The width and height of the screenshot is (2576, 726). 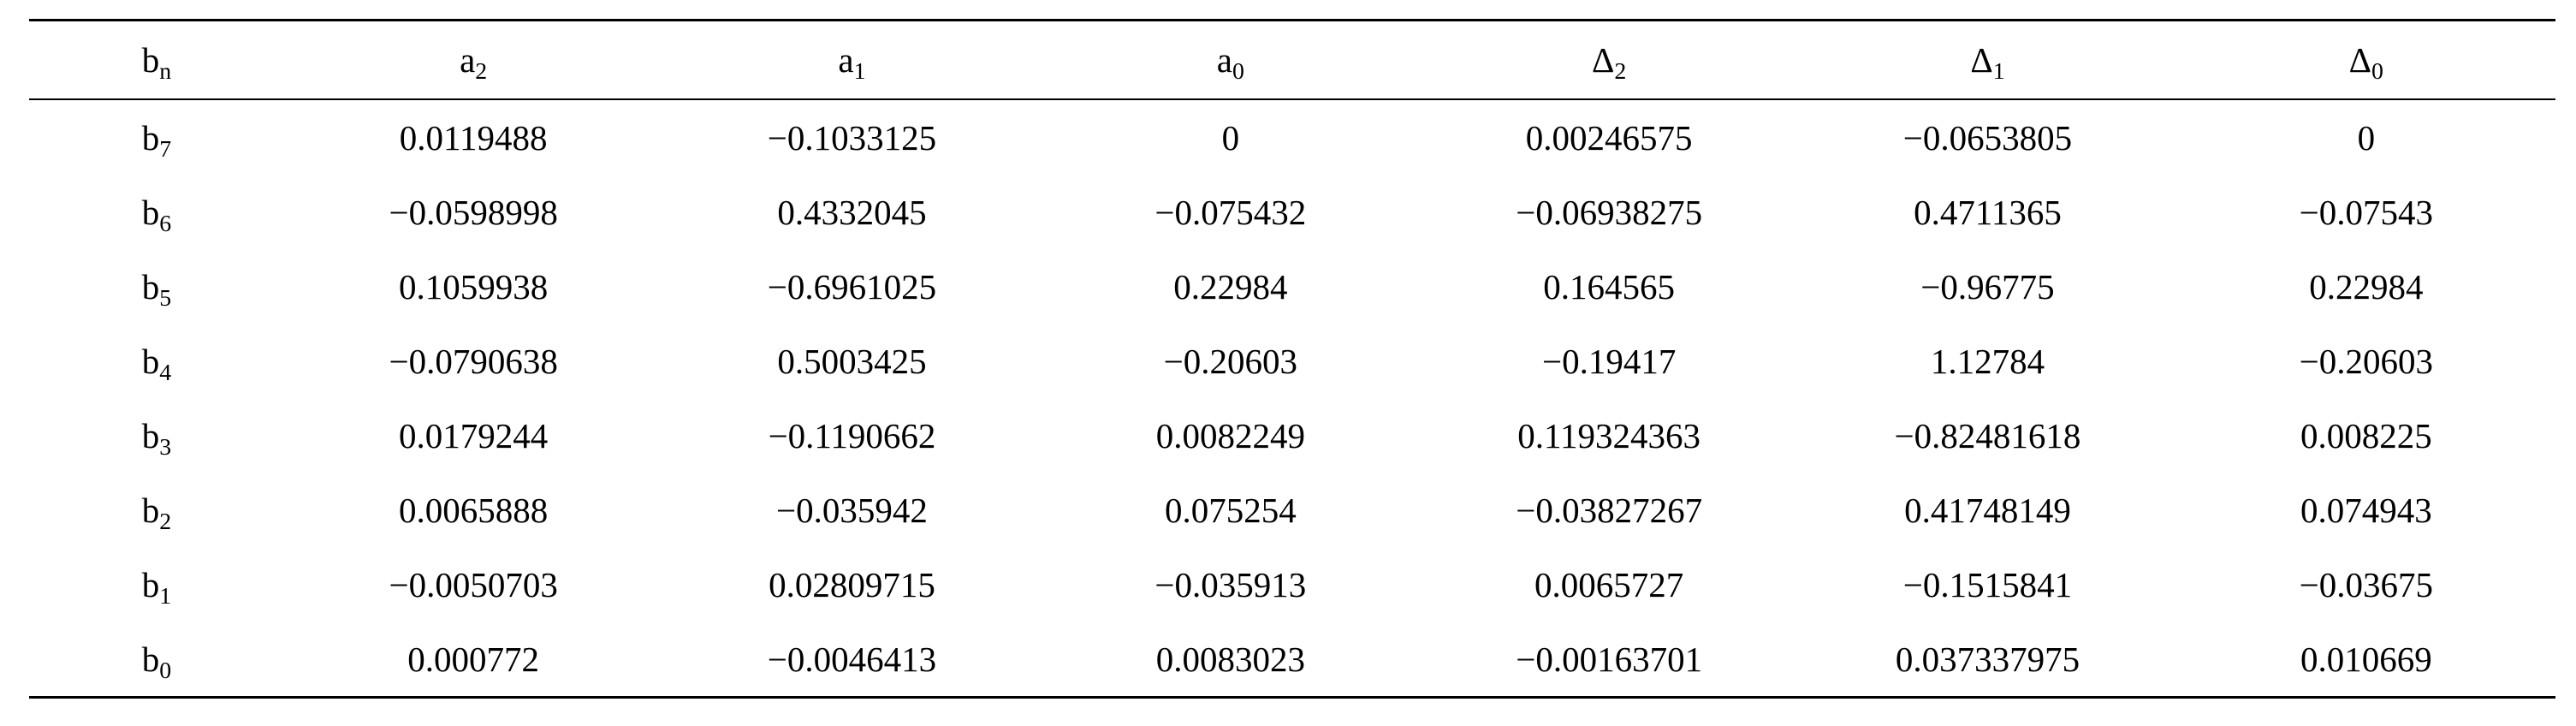 I want to click on row-label: b2, so click(x=156, y=512).